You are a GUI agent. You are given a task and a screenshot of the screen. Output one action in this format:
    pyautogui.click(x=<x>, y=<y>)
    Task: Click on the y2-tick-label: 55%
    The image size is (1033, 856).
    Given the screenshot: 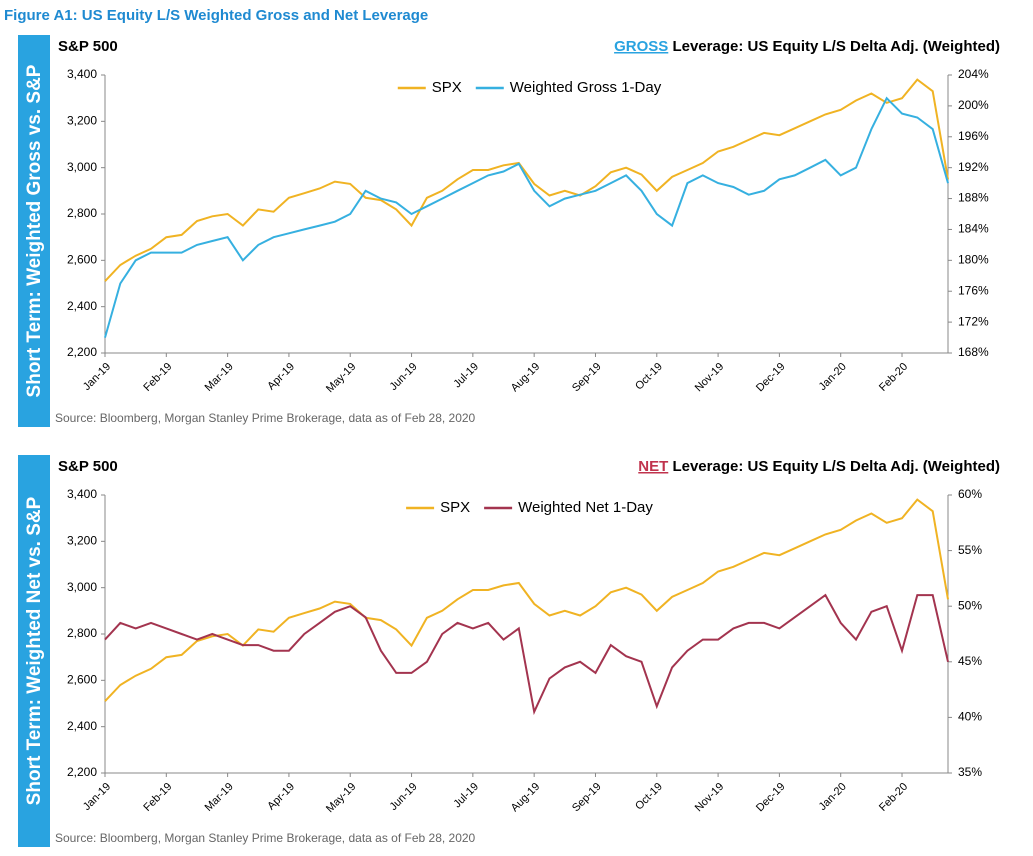 What is the action you would take?
    pyautogui.click(x=970, y=550)
    